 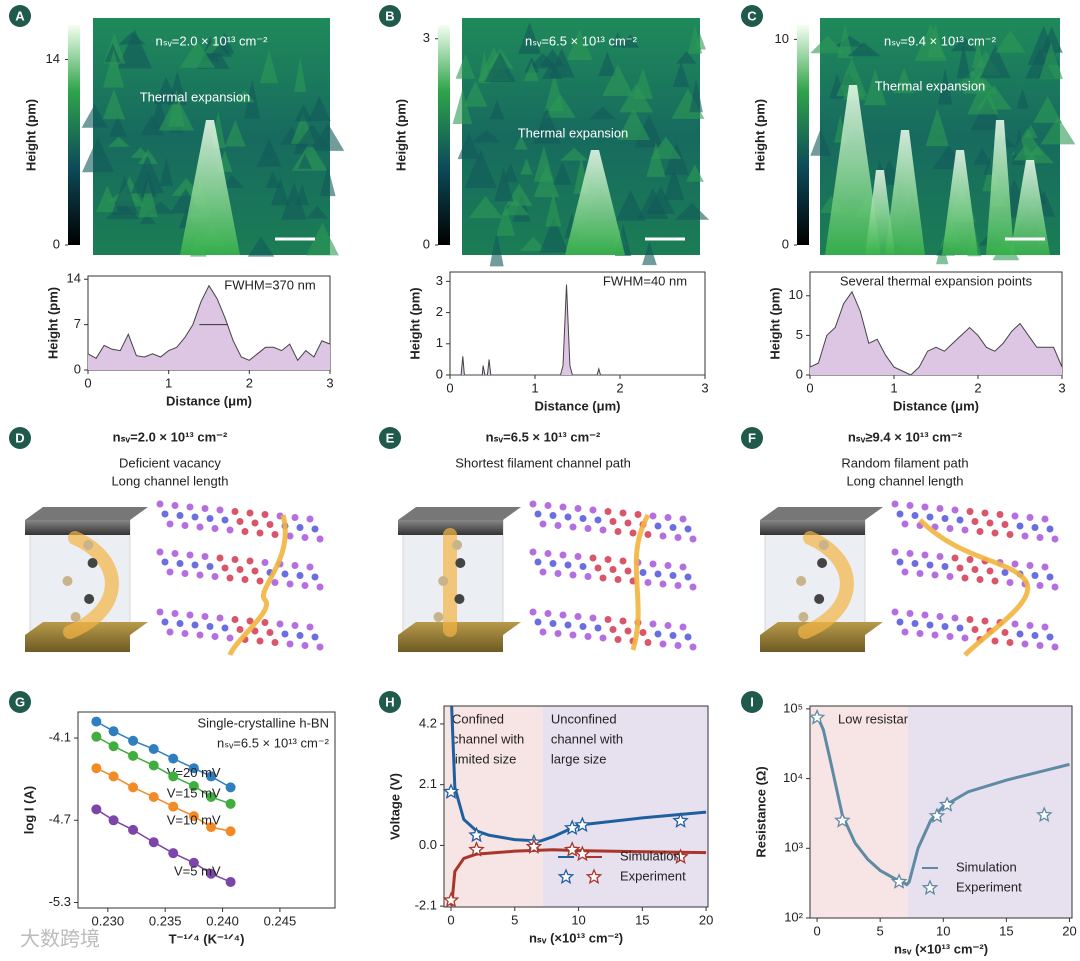 I want to click on y-tick-label: 5, so click(x=799, y=334).